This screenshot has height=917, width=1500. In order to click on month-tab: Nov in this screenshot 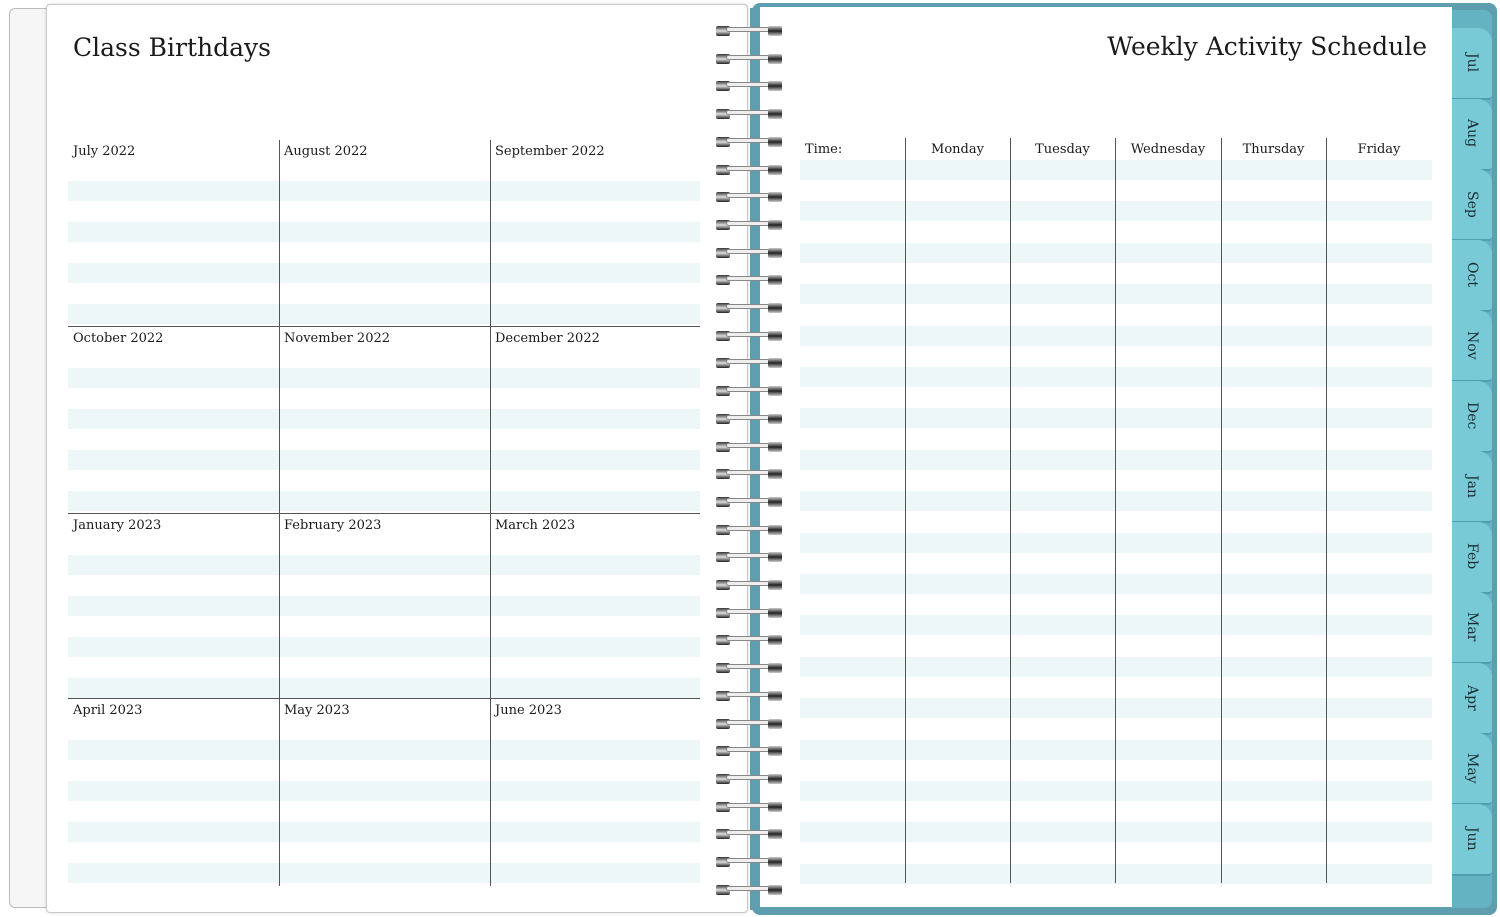, I will do `click(1472, 346)`.